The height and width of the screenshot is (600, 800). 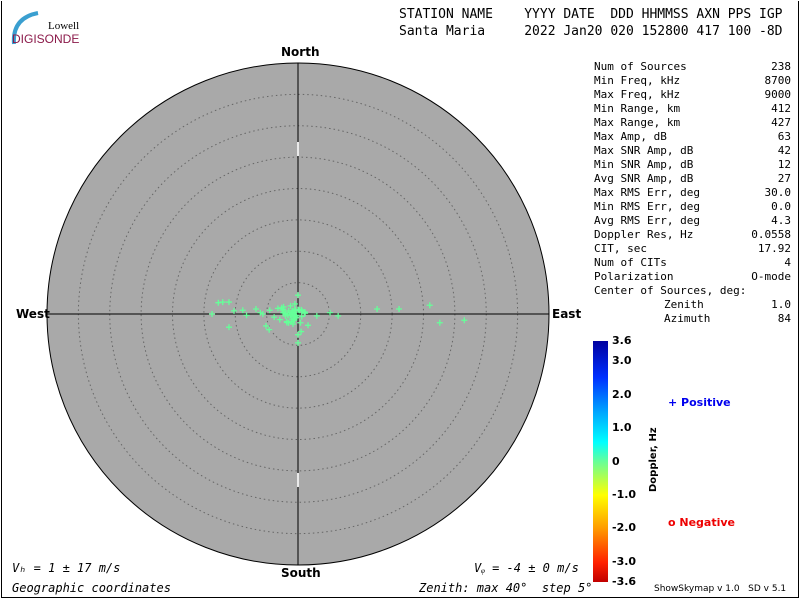 What do you see at coordinates (634, 276) in the screenshot?
I see `stat-label: Polarization` at bounding box center [634, 276].